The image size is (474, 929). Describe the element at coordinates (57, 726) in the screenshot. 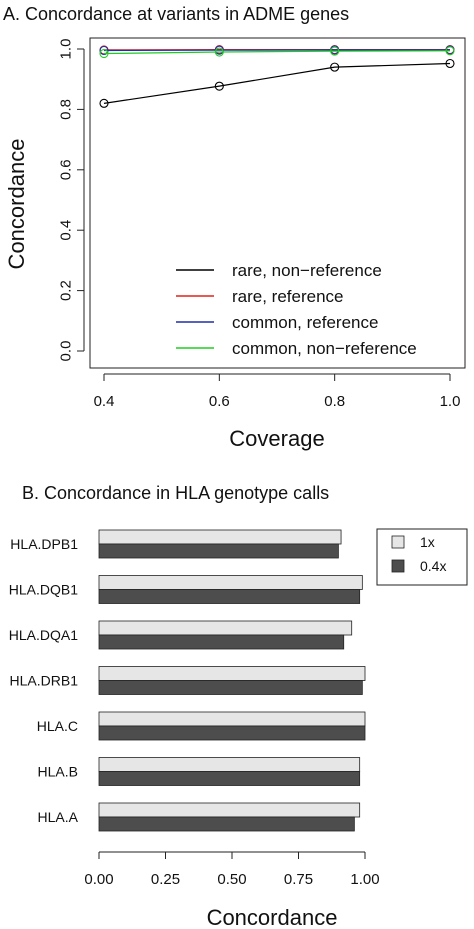

I see `category-label: HLA.C` at that location.